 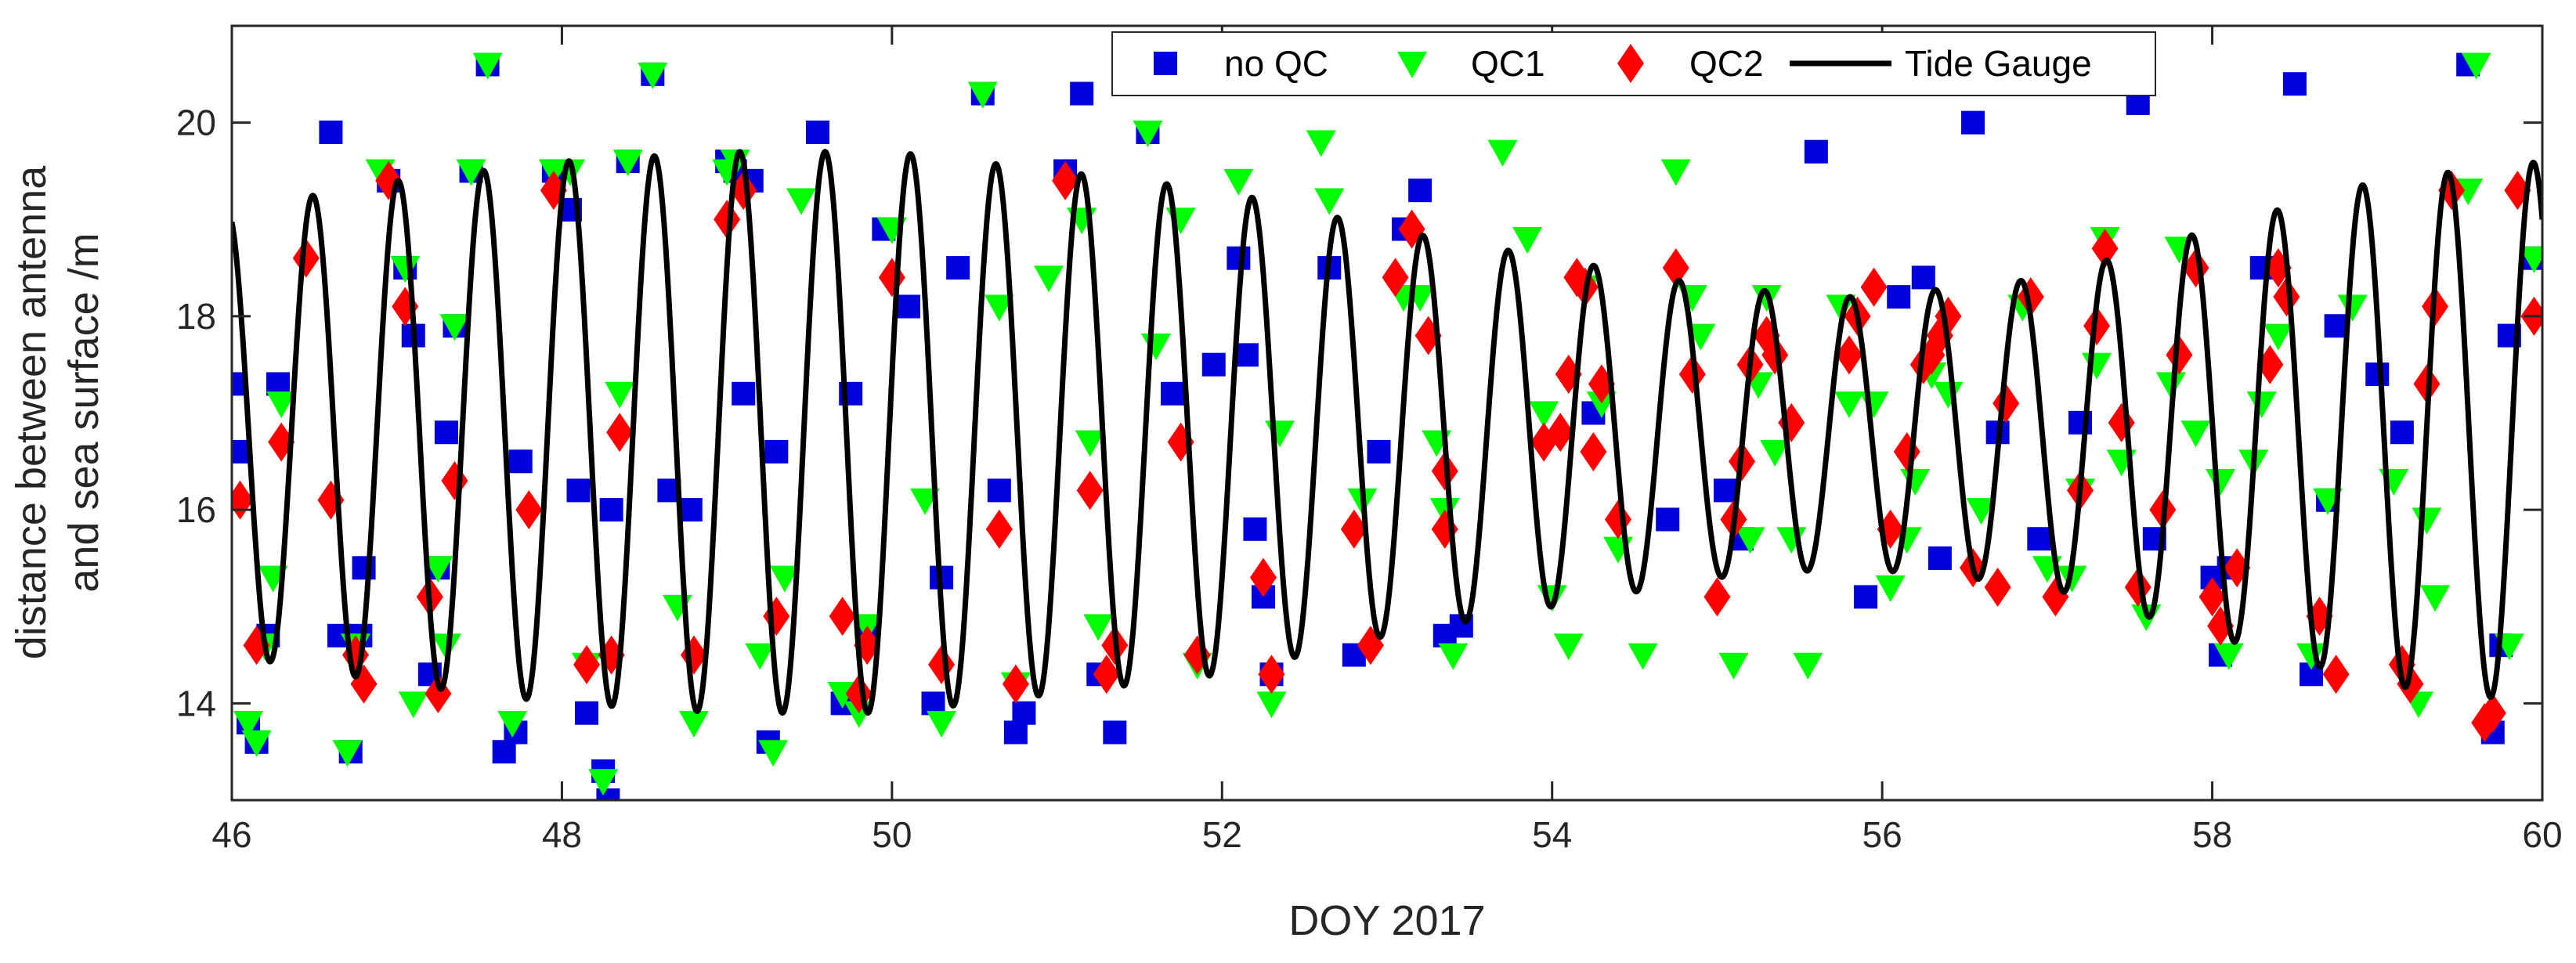 What do you see at coordinates (562, 834) in the screenshot?
I see `x-tick-label: 48` at bounding box center [562, 834].